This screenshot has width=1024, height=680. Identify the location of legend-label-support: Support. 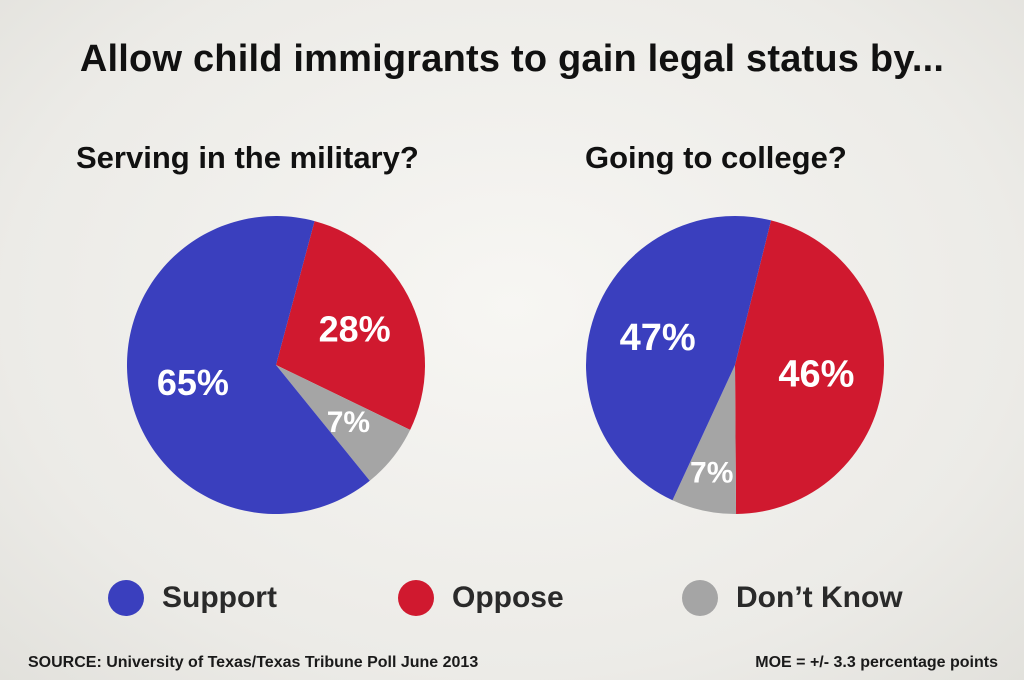
(219, 597).